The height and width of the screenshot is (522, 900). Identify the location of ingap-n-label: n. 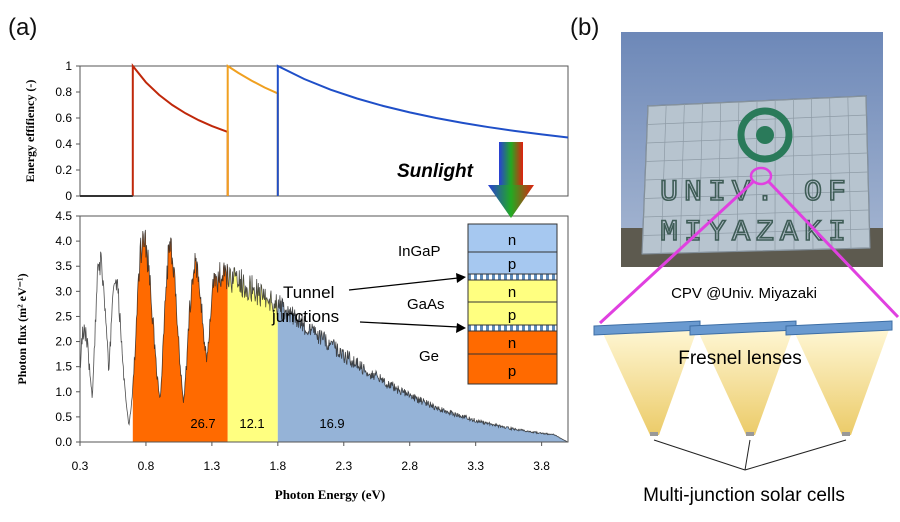
(512, 240).